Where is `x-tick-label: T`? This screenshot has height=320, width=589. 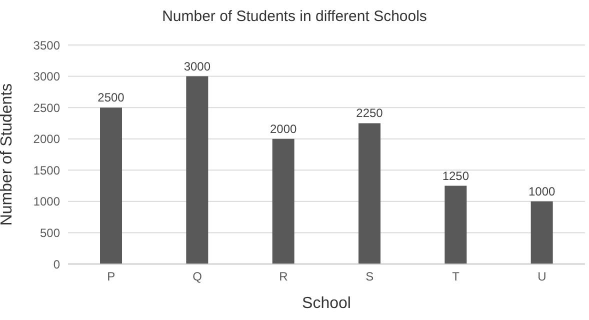 x-tick-label: T is located at coordinates (456, 277).